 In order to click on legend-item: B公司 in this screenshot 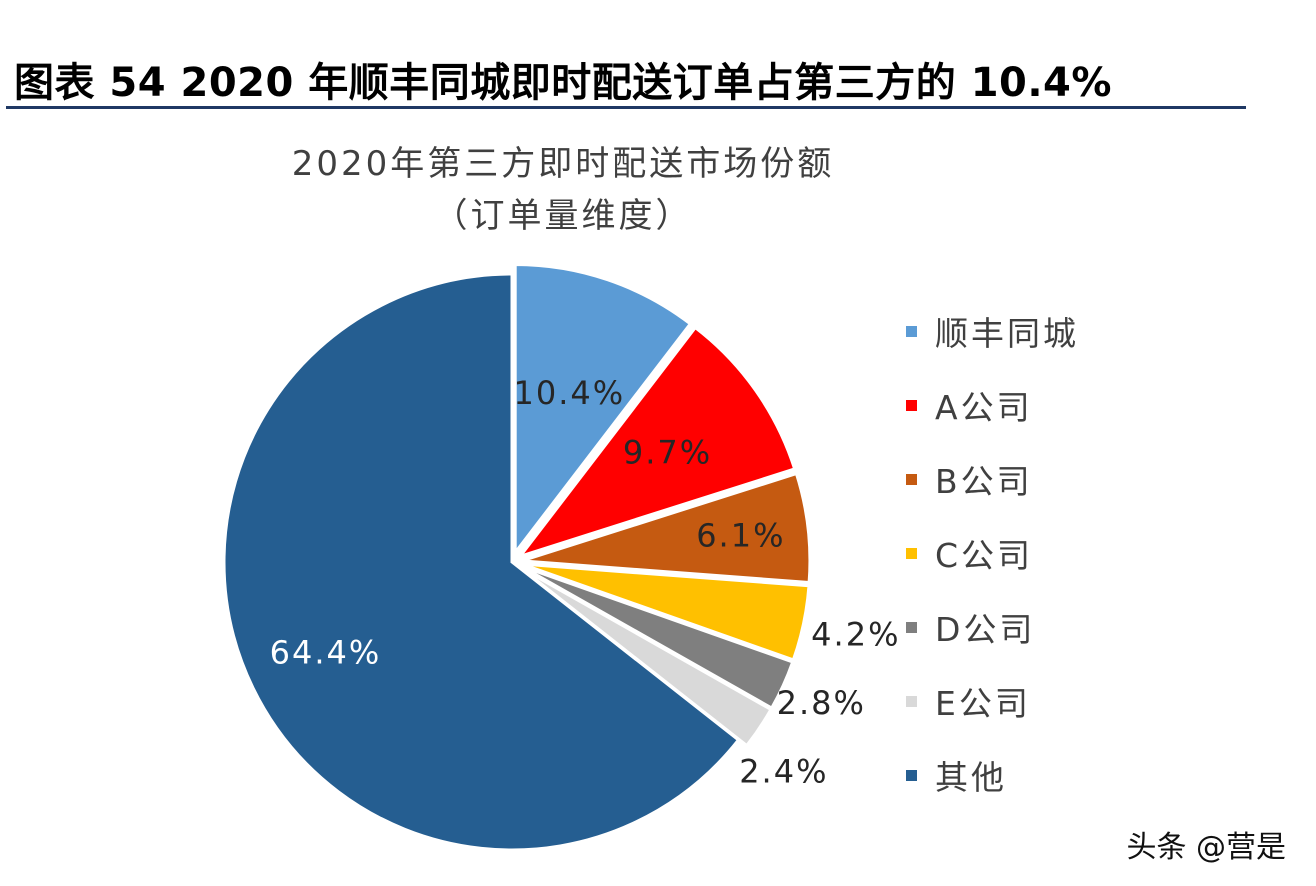, I will do `click(992, 479)`.